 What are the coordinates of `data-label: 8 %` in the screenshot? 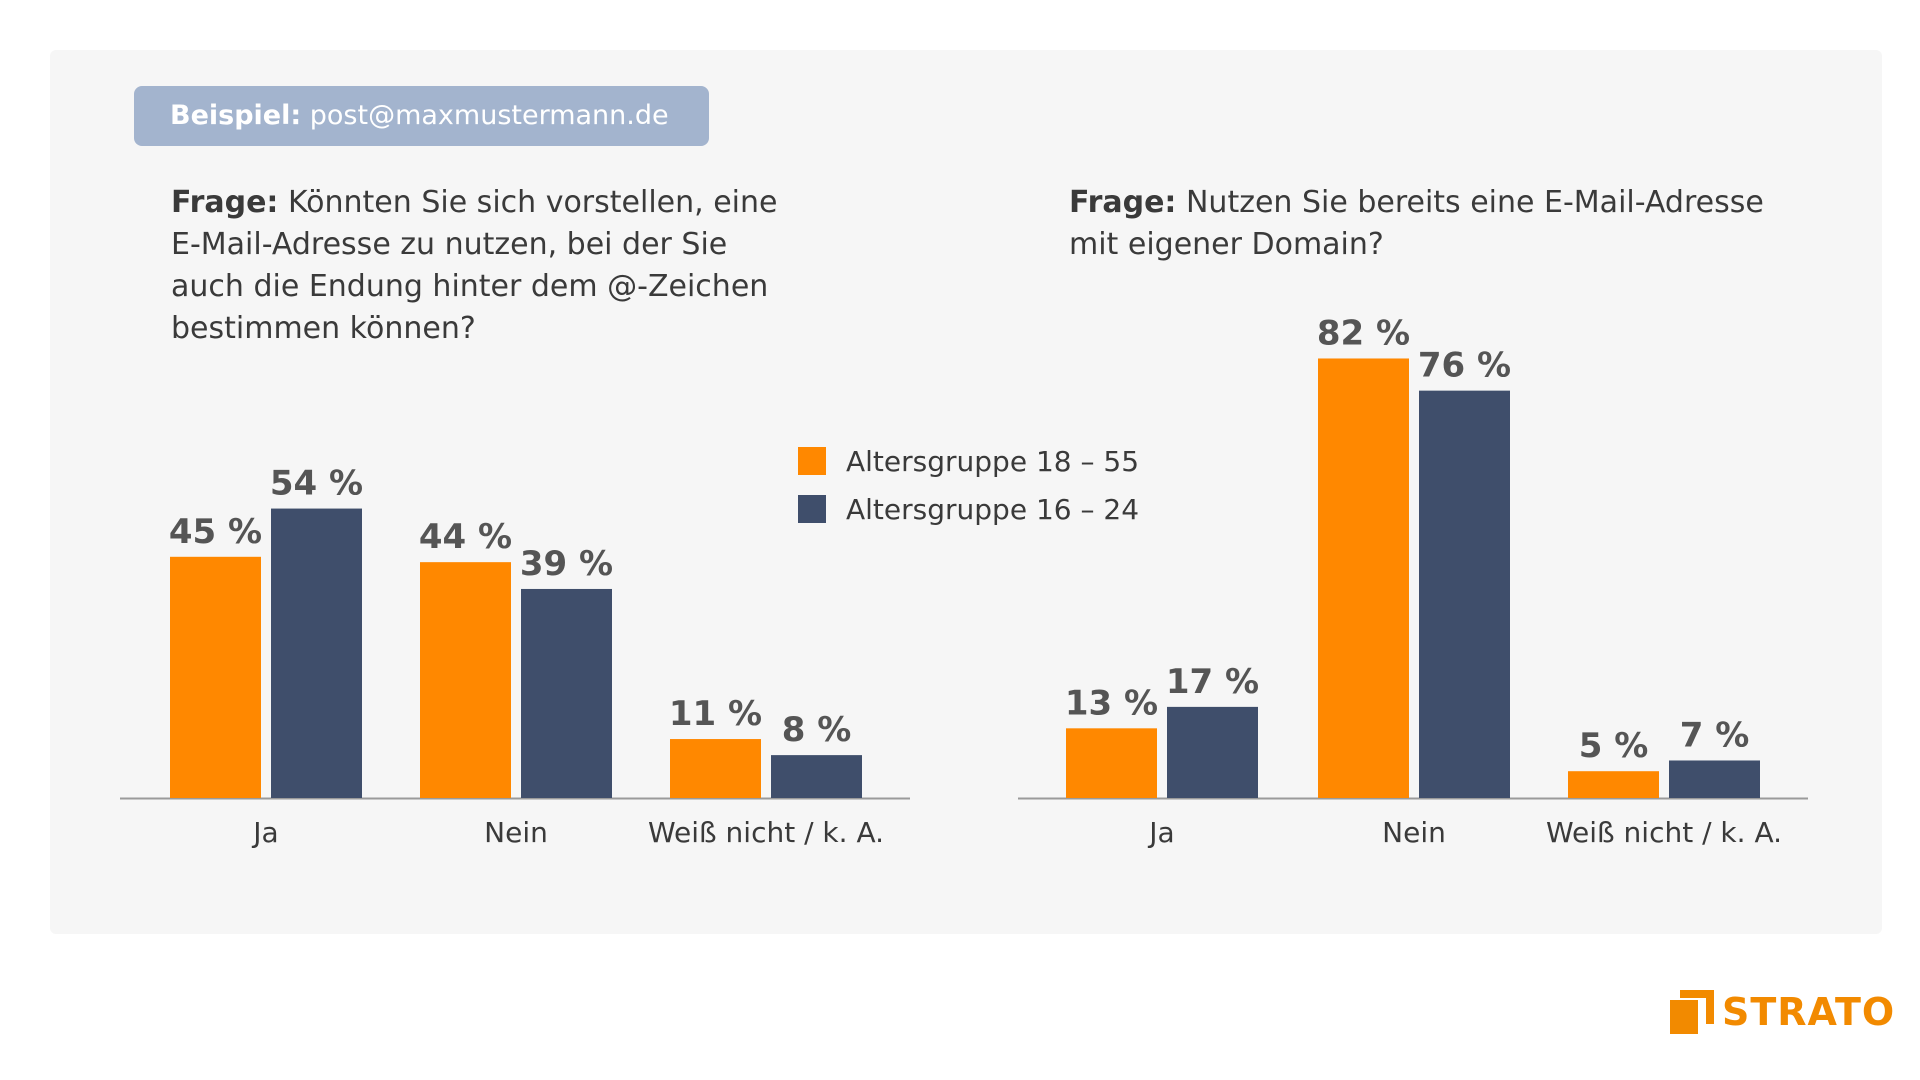 It's located at (817, 730).